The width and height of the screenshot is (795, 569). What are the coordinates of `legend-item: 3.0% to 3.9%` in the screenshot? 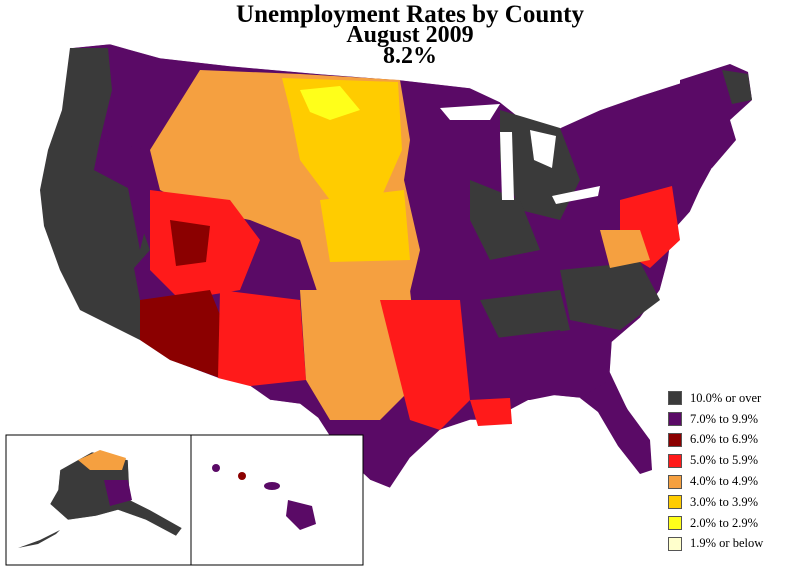 It's located at (731, 502).